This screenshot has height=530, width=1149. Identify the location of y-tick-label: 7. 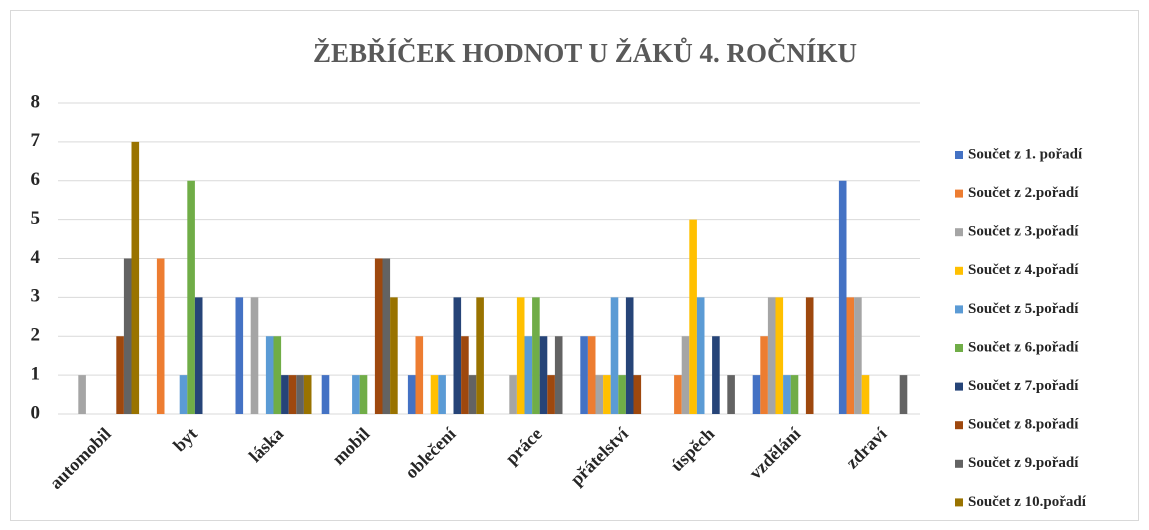
(36, 140).